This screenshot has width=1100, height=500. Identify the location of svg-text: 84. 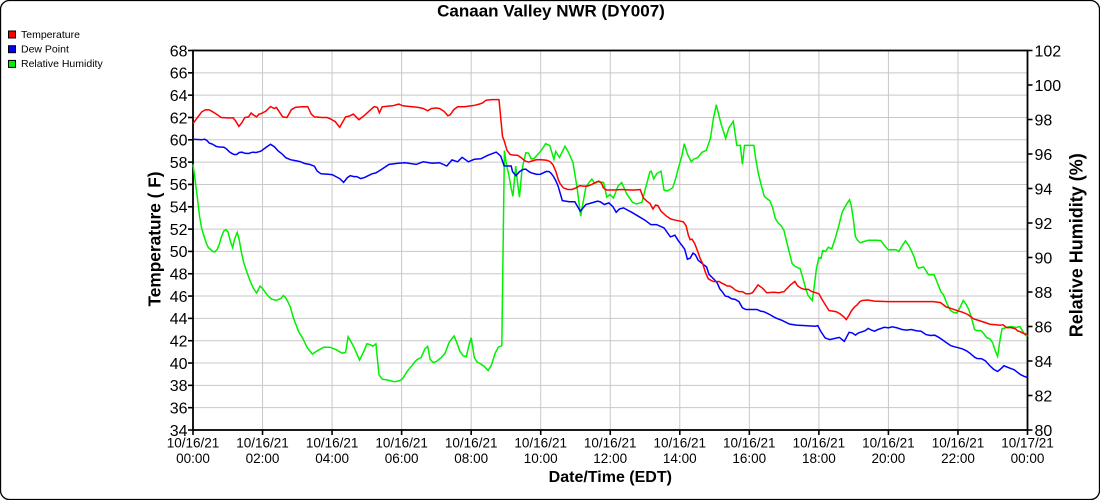
(1044, 362).